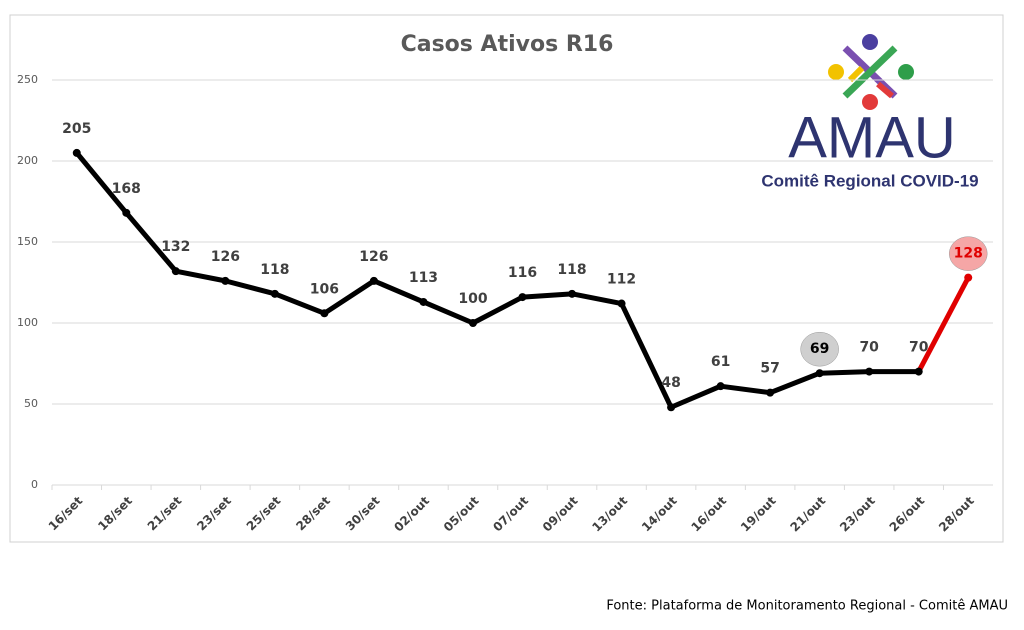 The height and width of the screenshot is (630, 1024). Describe the element at coordinates (472, 299) in the screenshot. I see `data-label: 100` at that location.